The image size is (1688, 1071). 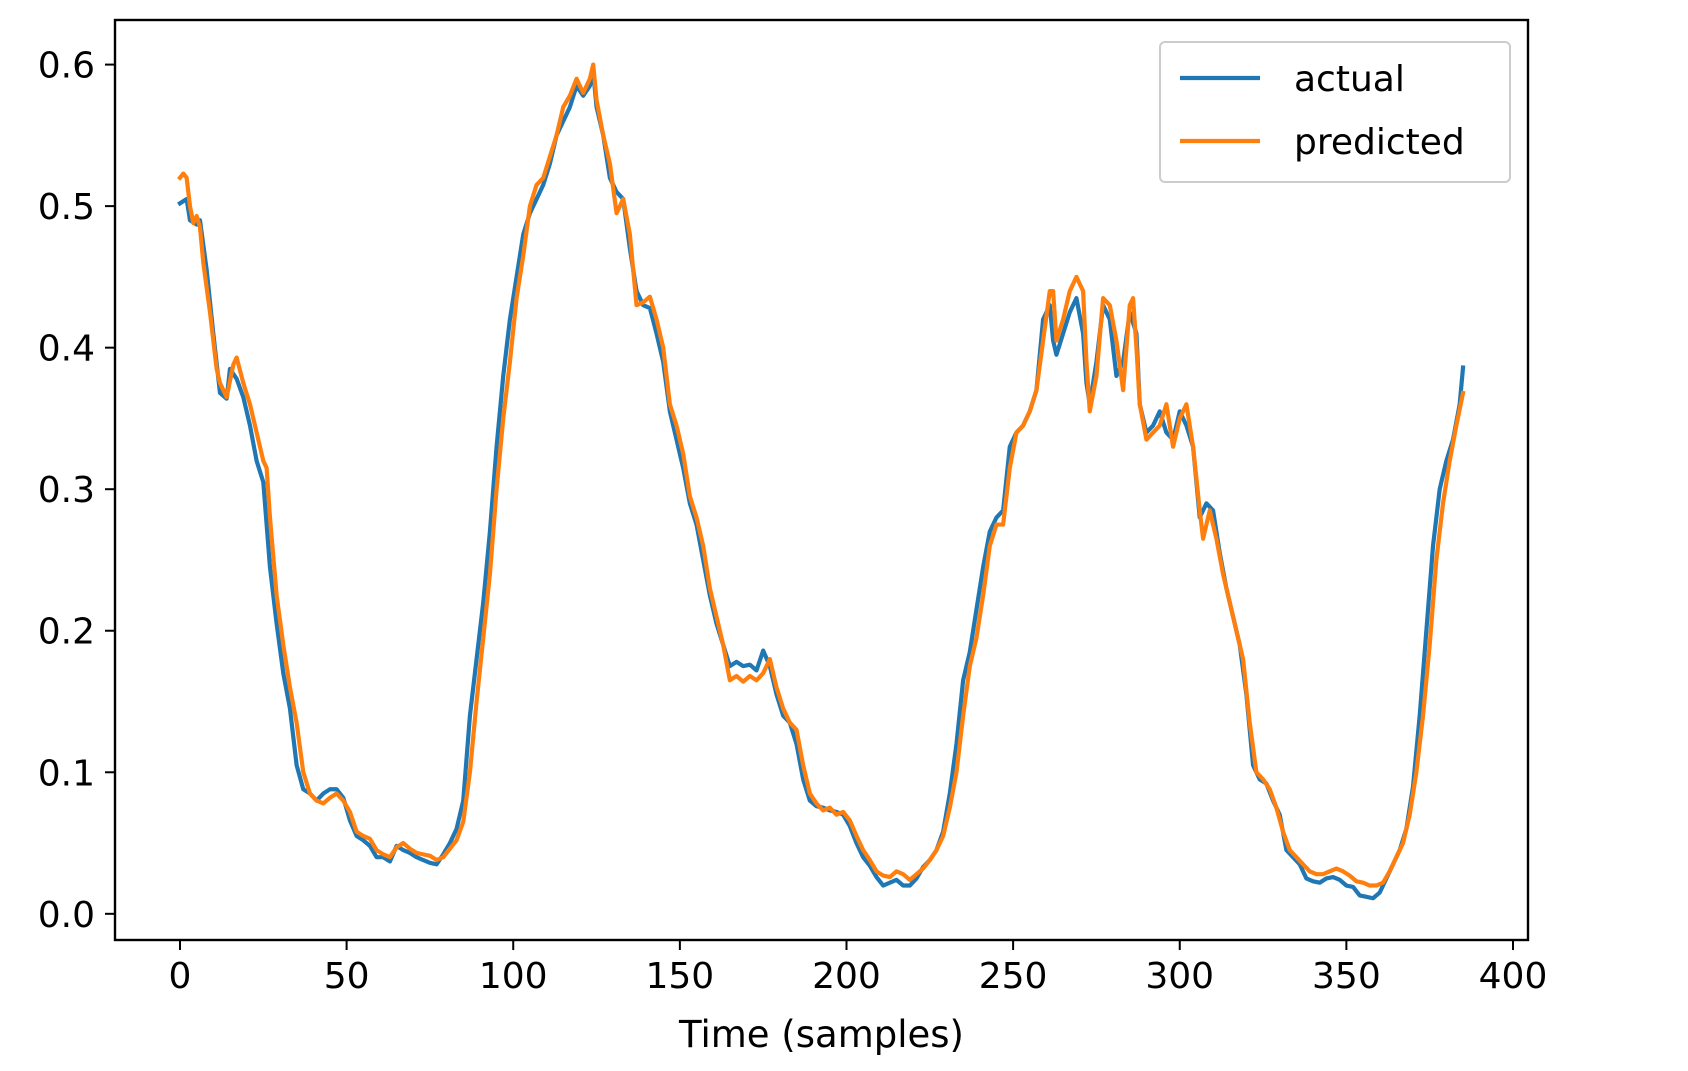 What do you see at coordinates (821, 1034) in the screenshot?
I see `x-axis-label: Time (samples)` at bounding box center [821, 1034].